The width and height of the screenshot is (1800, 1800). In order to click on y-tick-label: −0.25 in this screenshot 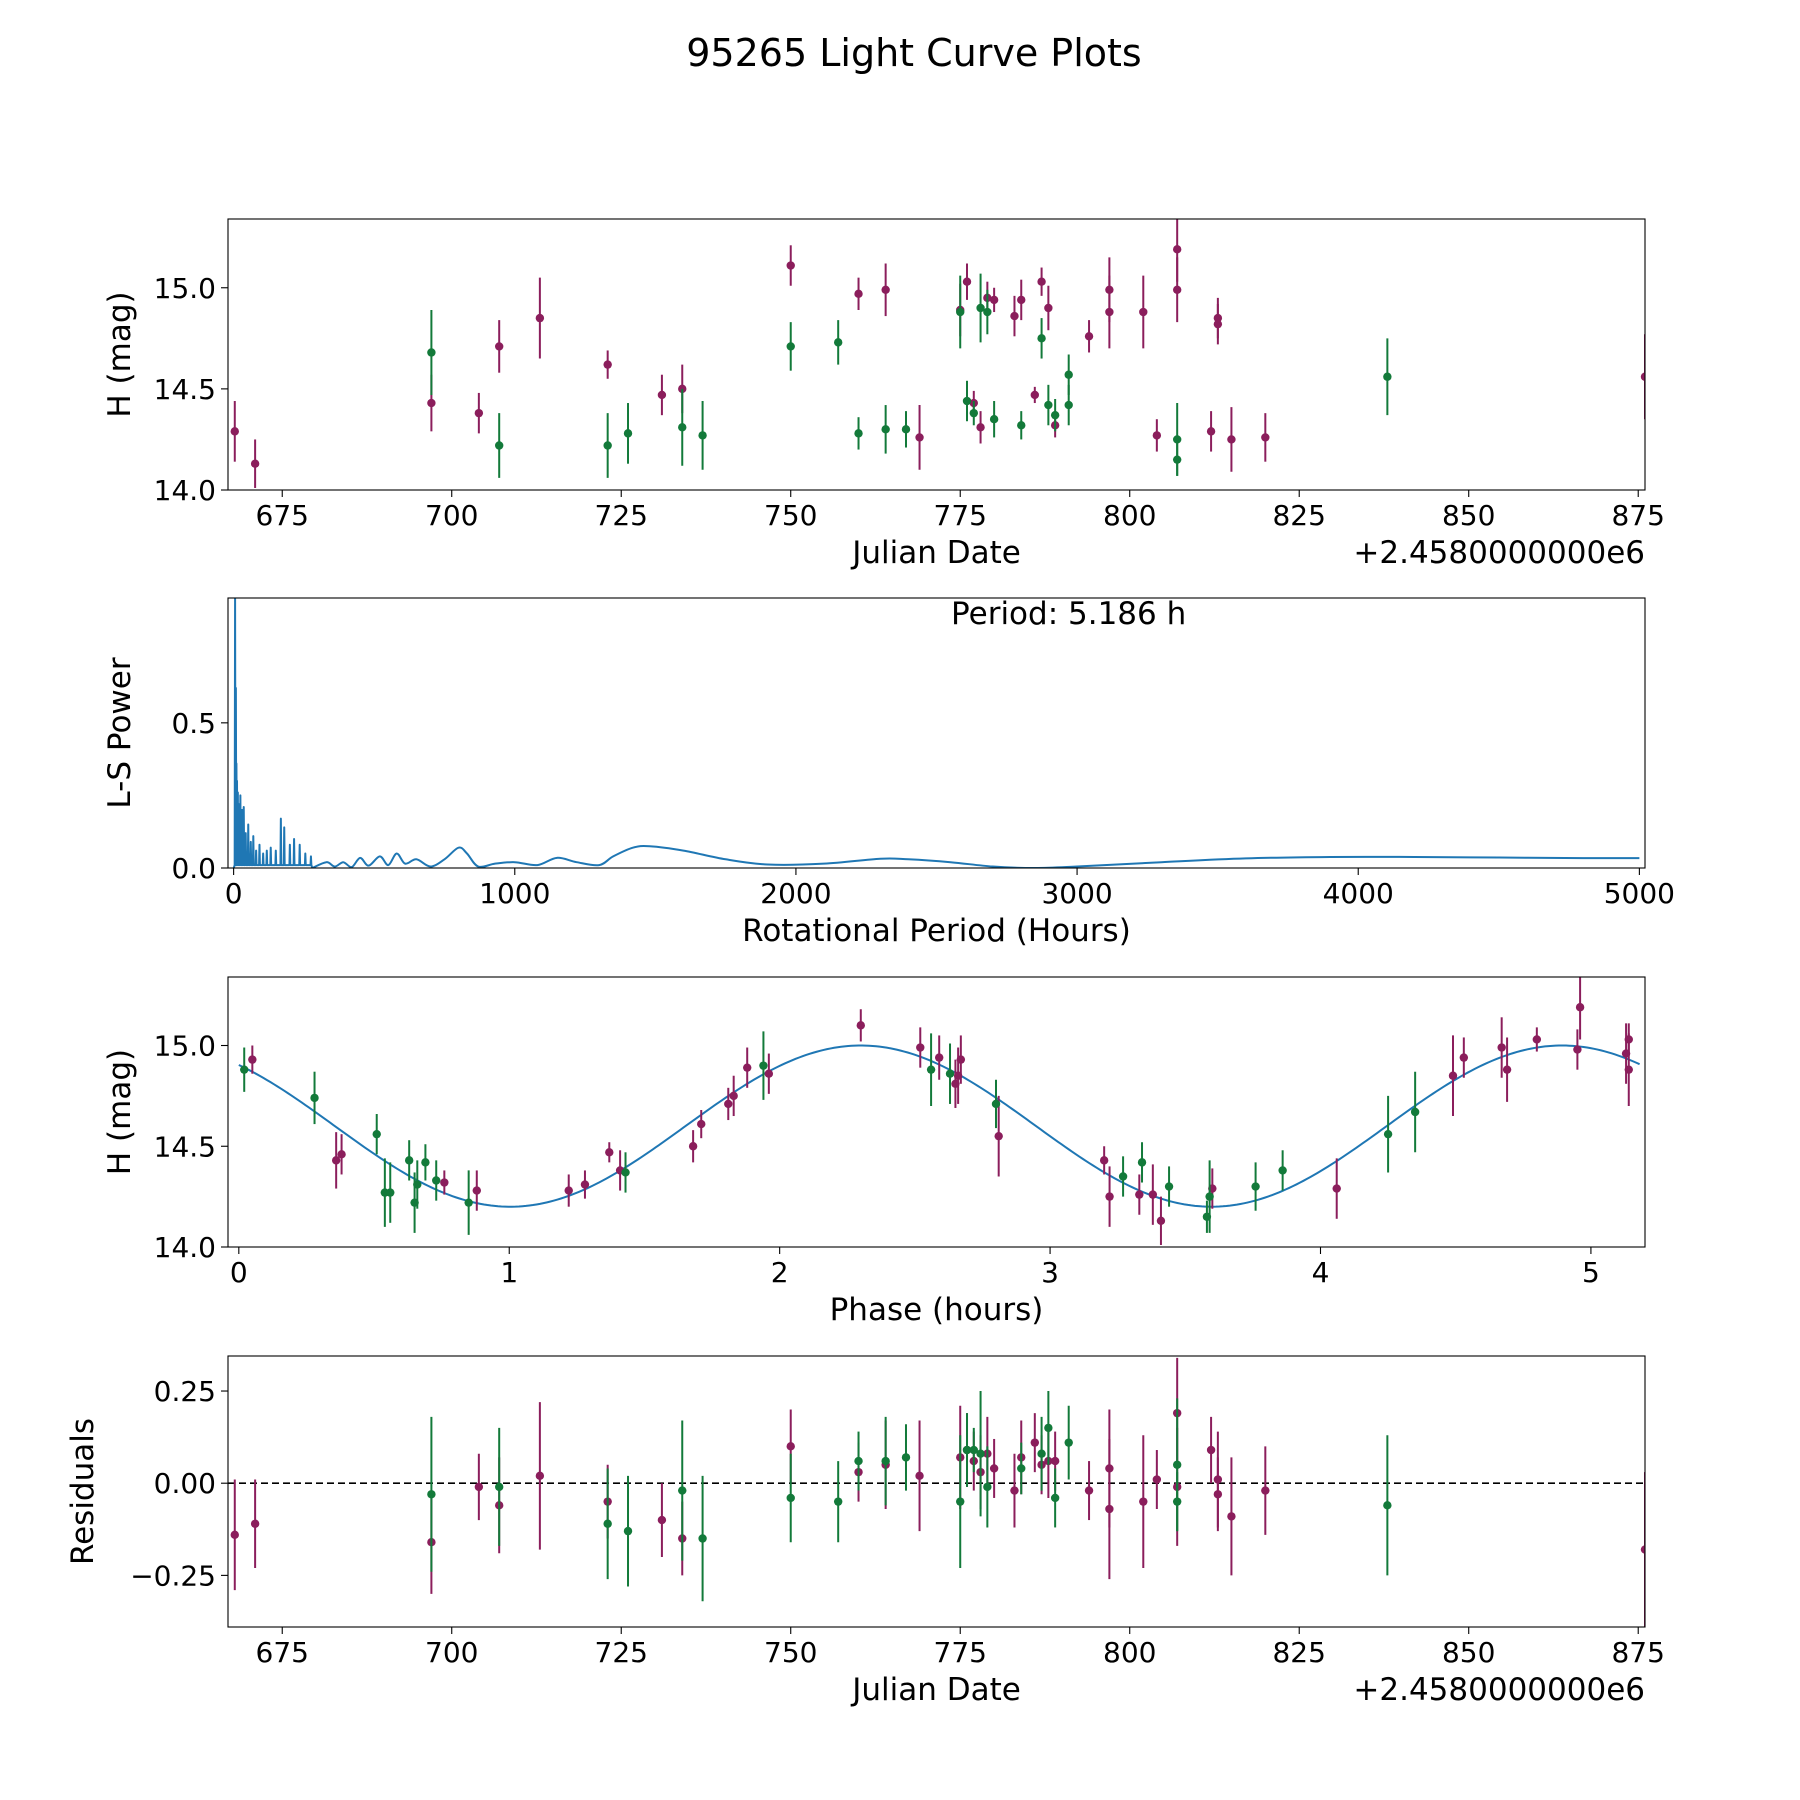, I will do `click(173, 1575)`.